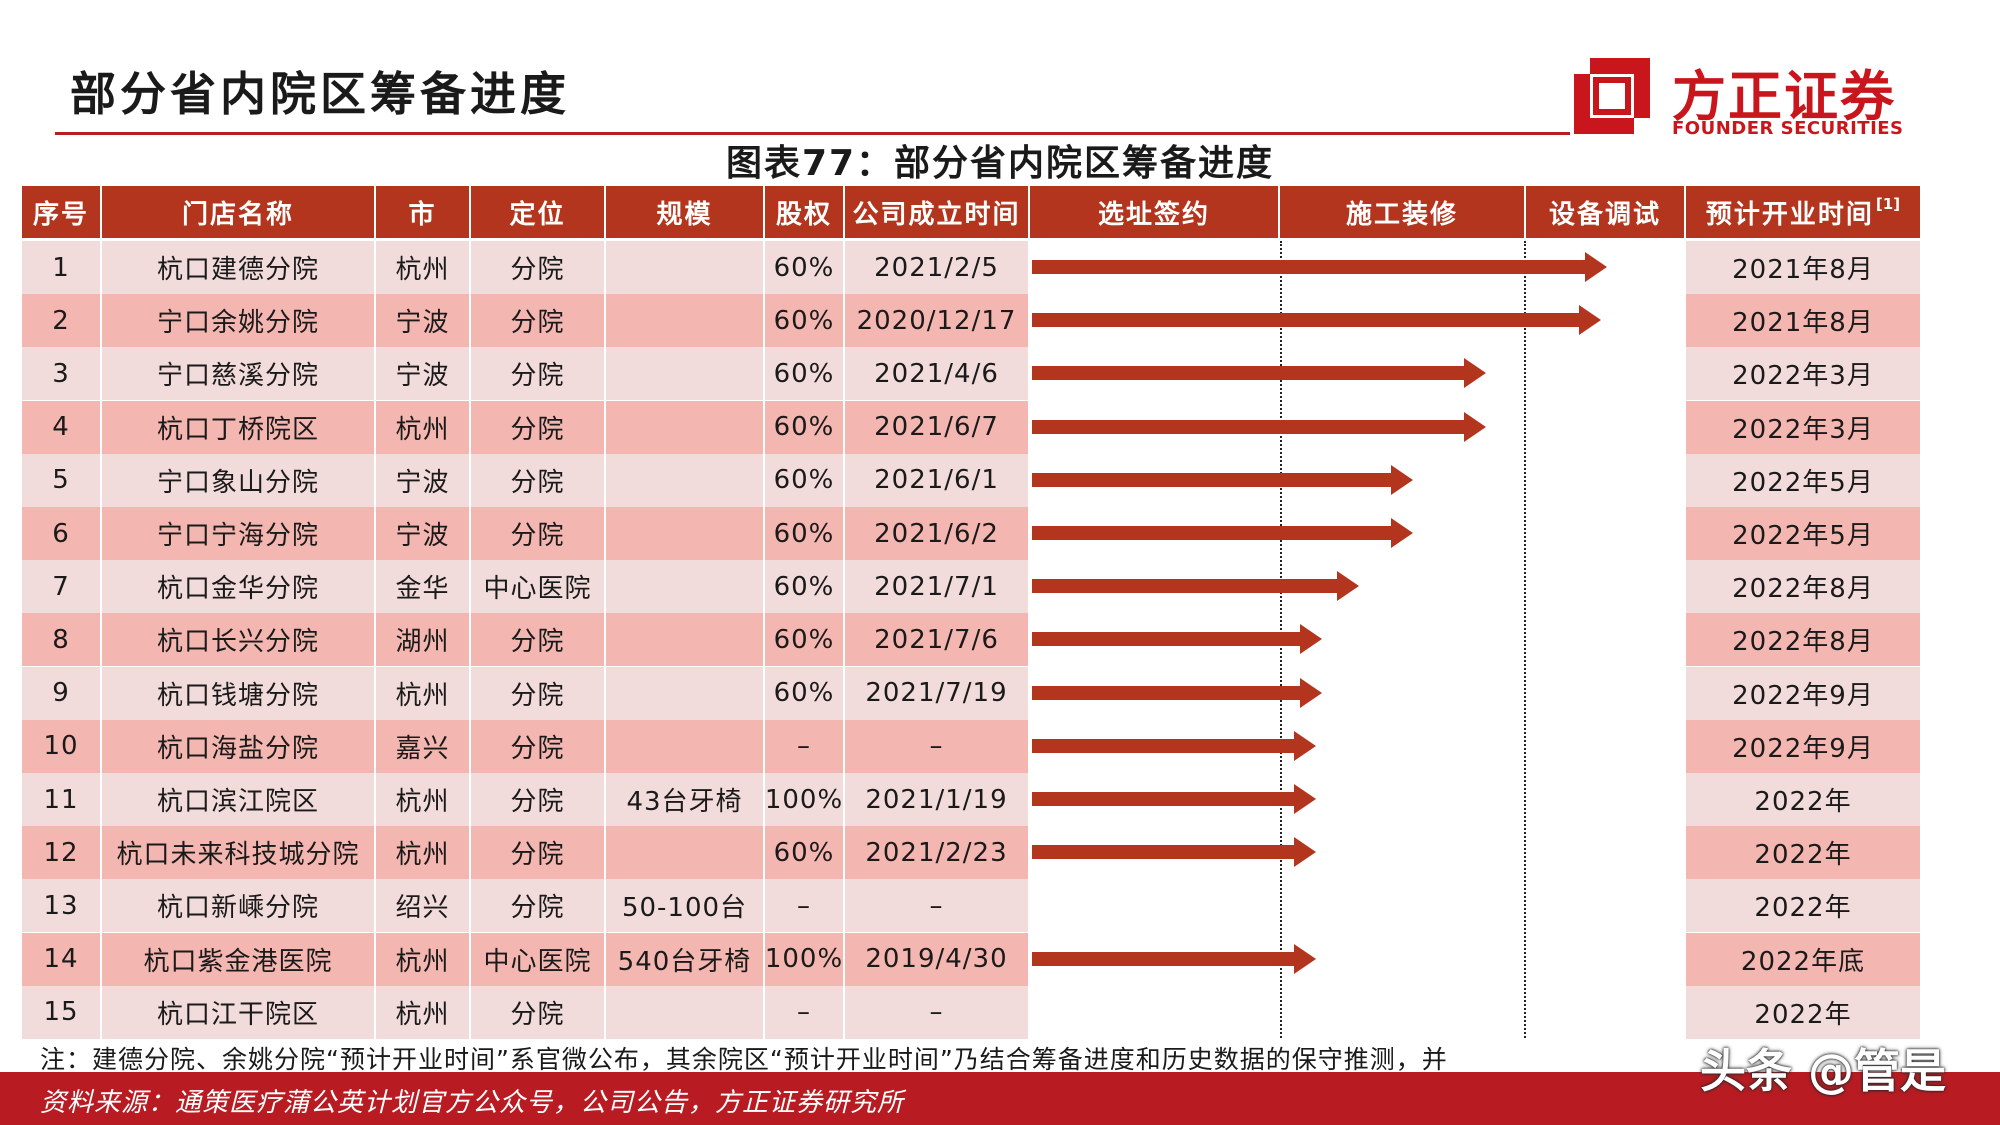 This screenshot has width=2000, height=1125. Describe the element at coordinates (1737, 97) in the screenshot. I see `company-logo: 方正证券 FOUNDER SECURITIES` at that location.